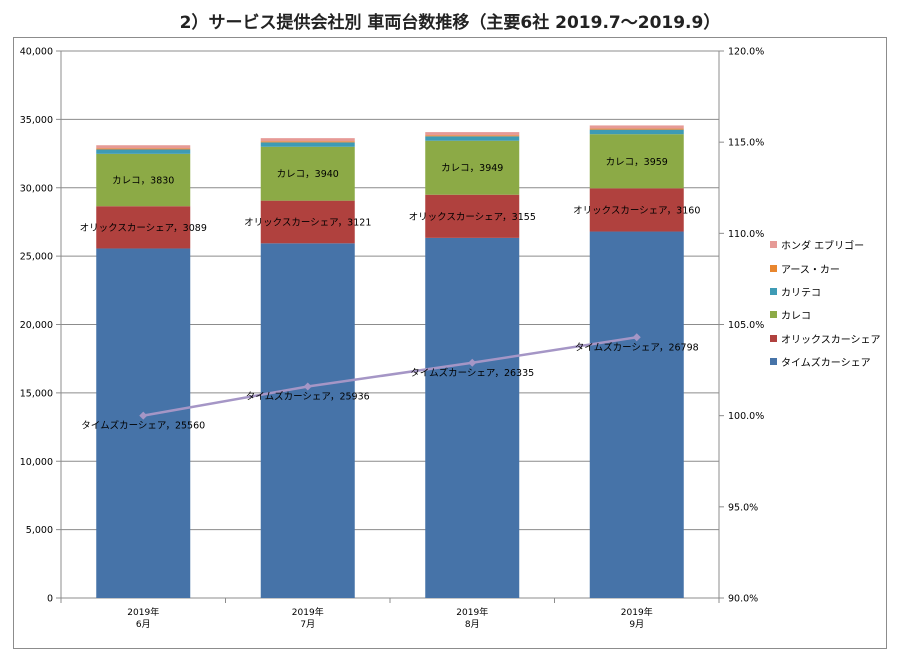 The height and width of the screenshot is (660, 900). I want to click on x-tick-label: 7月, so click(307, 624).